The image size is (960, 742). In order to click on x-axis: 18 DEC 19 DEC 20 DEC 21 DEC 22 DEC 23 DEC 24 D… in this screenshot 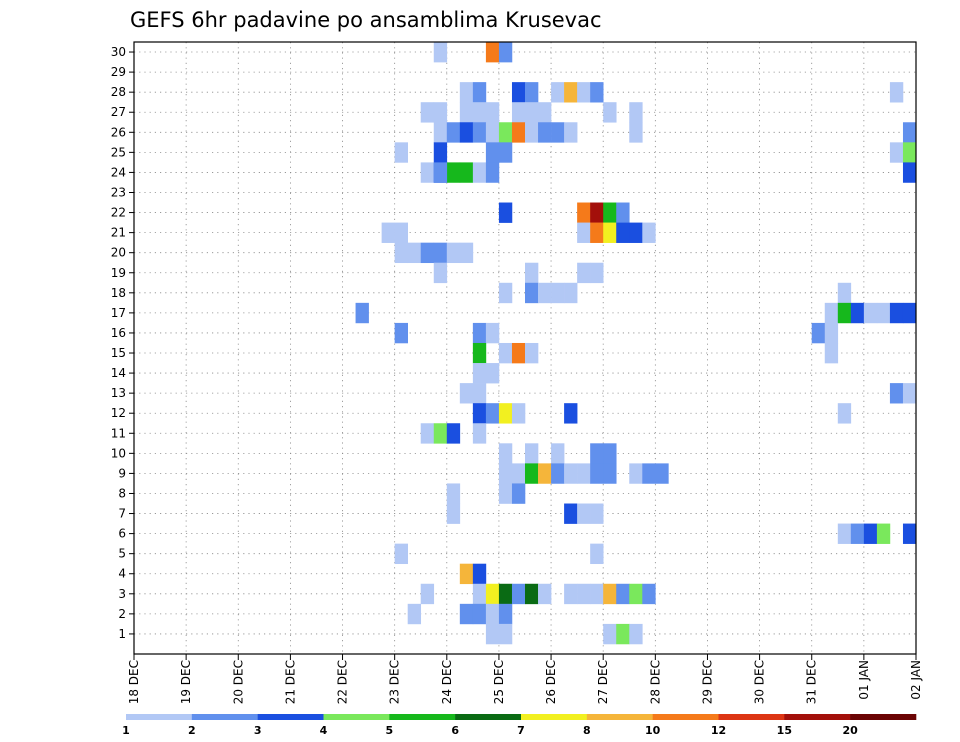, I will do `click(525, 679)`.